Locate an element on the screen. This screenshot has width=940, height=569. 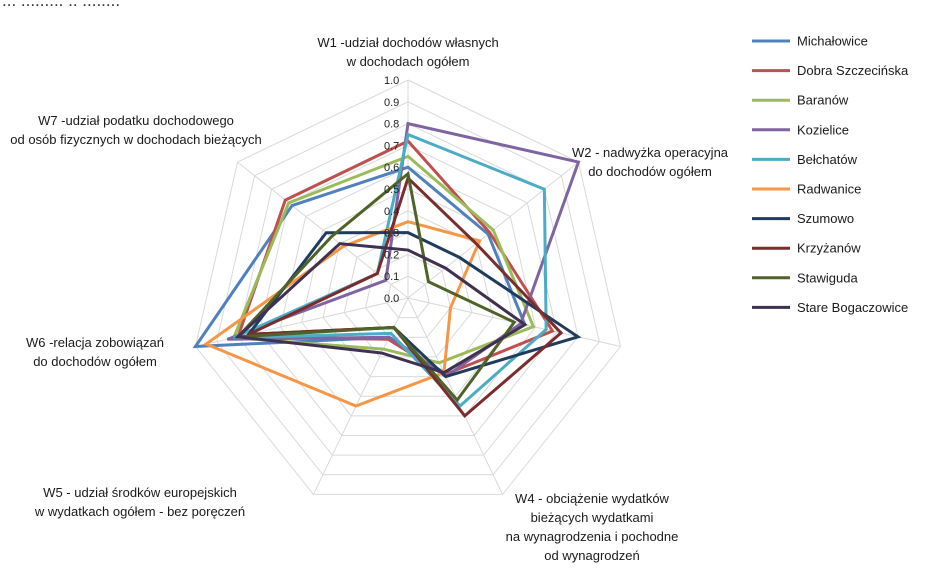
tick-label: 0.6 is located at coordinates (391, 168).